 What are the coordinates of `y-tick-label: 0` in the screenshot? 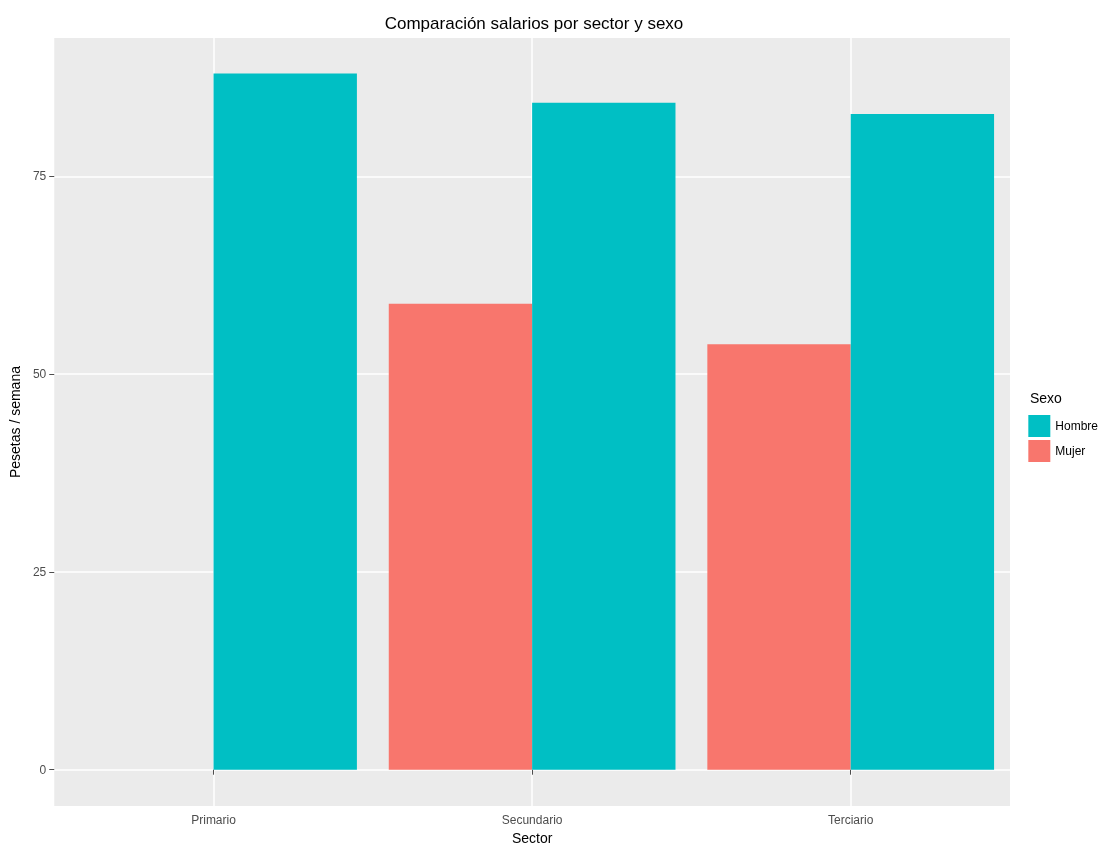 It's located at (43, 769).